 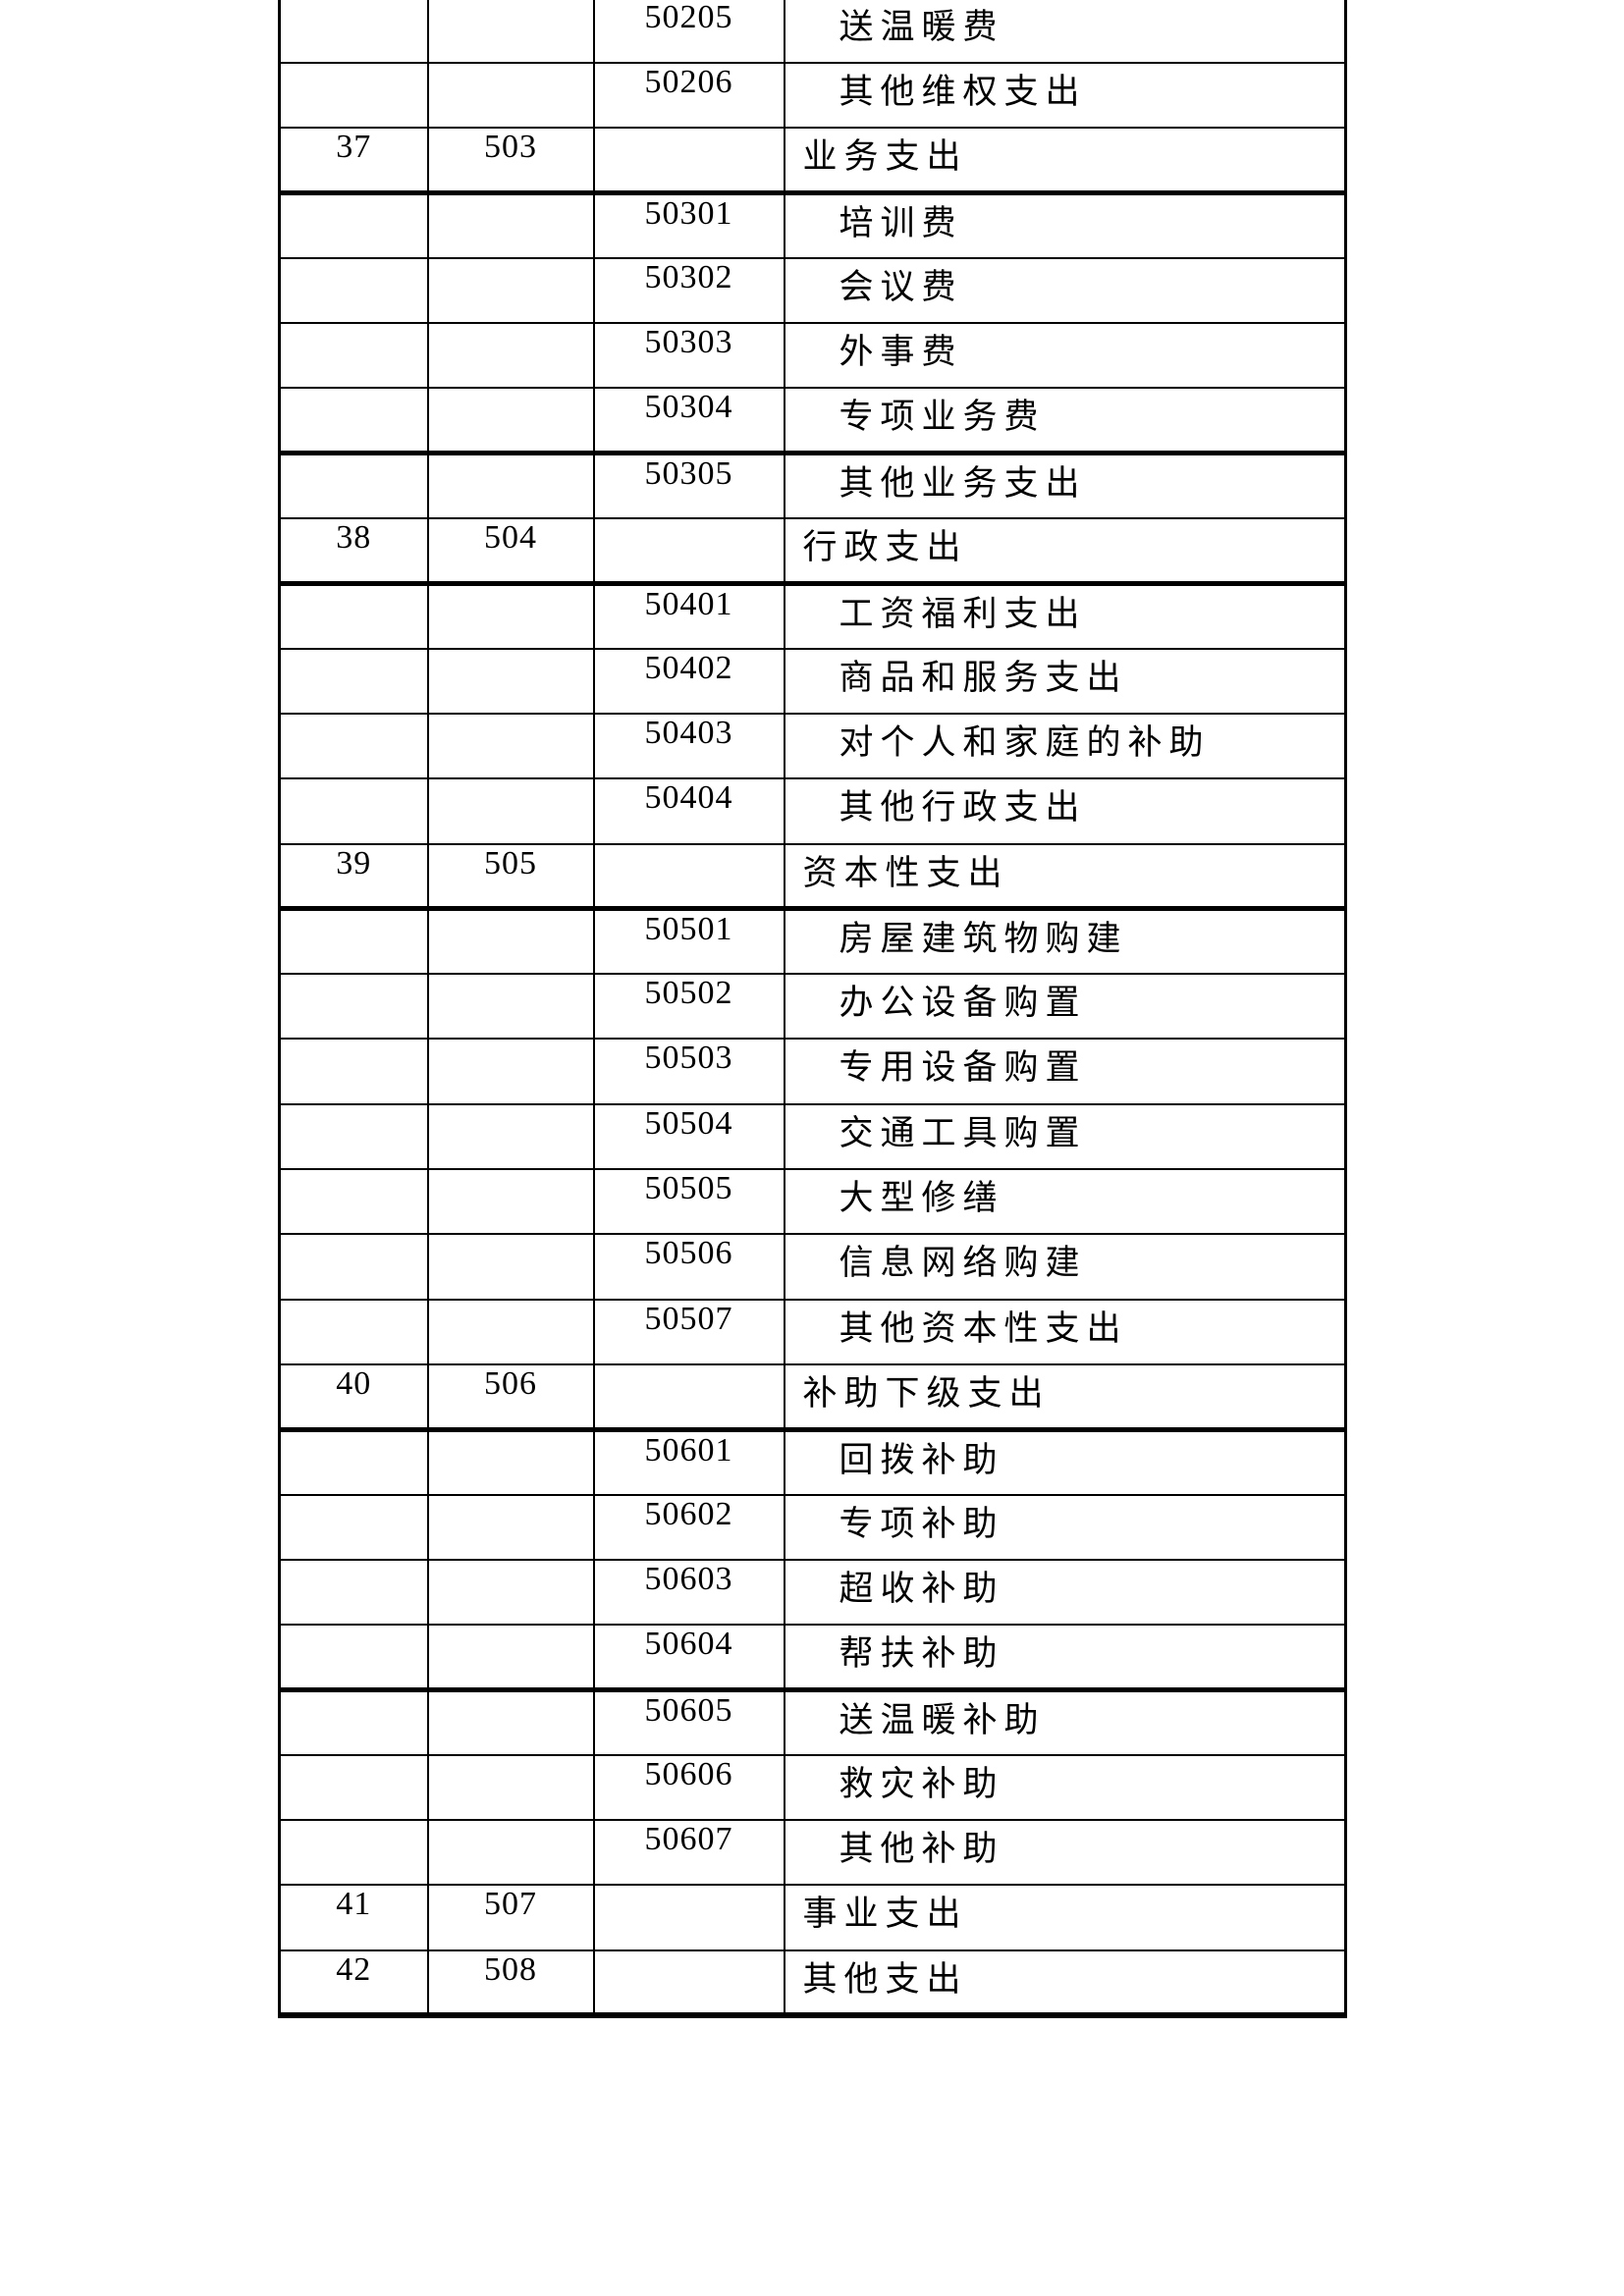 I want to click on table-row: 50402 商品和服务支出, so click(x=812, y=681).